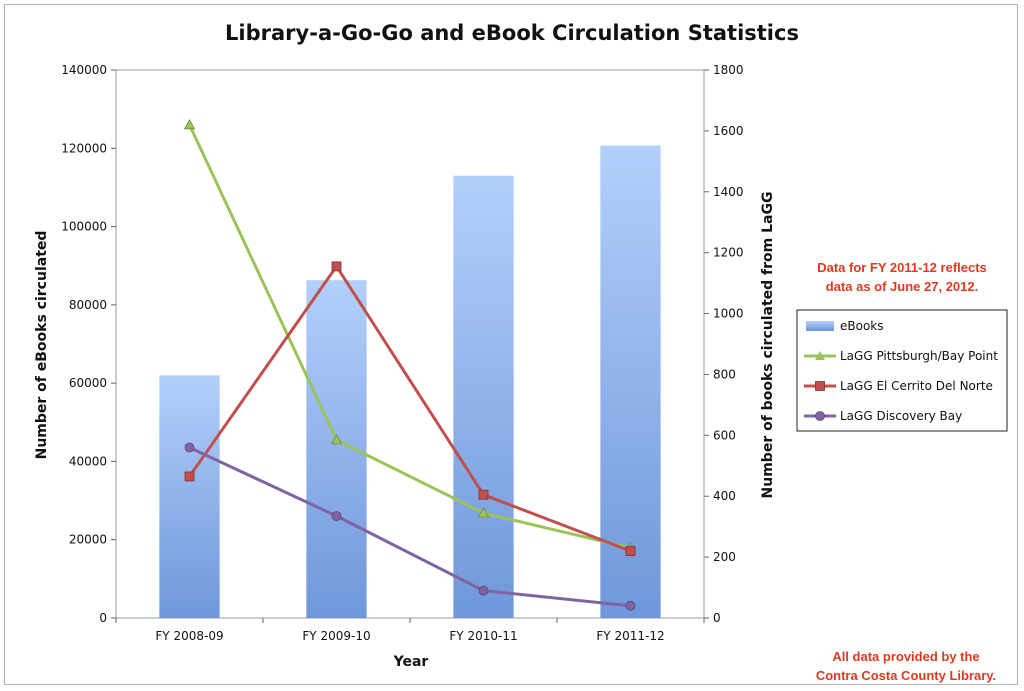  What do you see at coordinates (189, 636) in the screenshot?
I see `x-tick-label: FY 2008-09` at bounding box center [189, 636].